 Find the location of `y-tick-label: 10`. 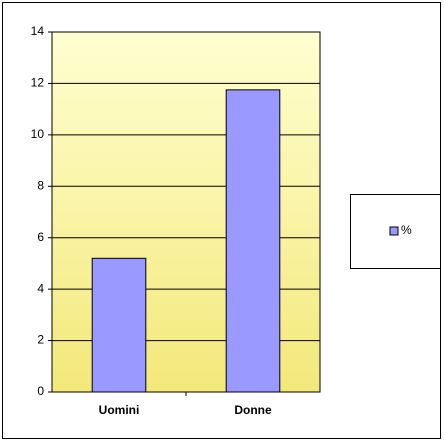

y-tick-label: 10 is located at coordinates (38, 134).